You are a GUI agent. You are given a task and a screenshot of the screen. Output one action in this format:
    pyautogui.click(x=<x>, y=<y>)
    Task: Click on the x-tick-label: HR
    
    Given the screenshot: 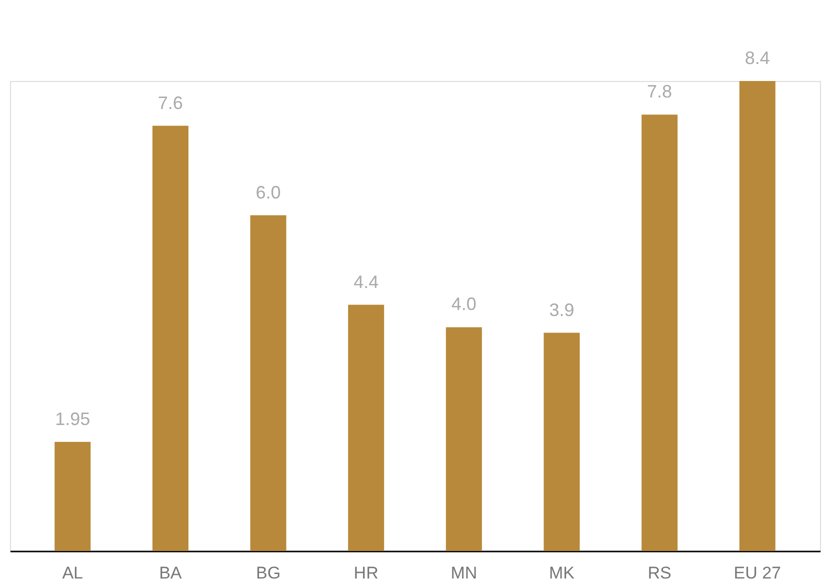 What is the action you would take?
    pyautogui.click(x=366, y=573)
    